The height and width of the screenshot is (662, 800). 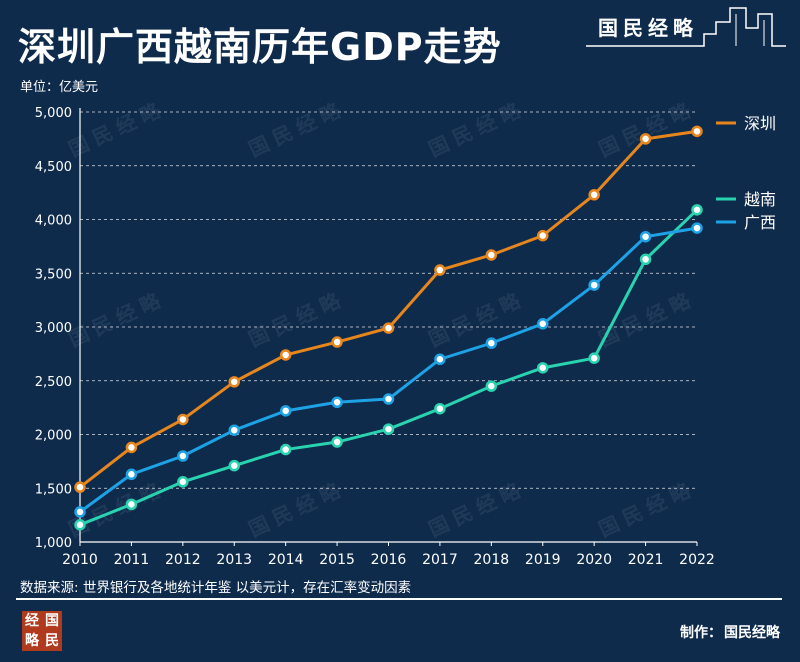 I want to click on y-tick-label: 1,000, so click(x=53, y=543).